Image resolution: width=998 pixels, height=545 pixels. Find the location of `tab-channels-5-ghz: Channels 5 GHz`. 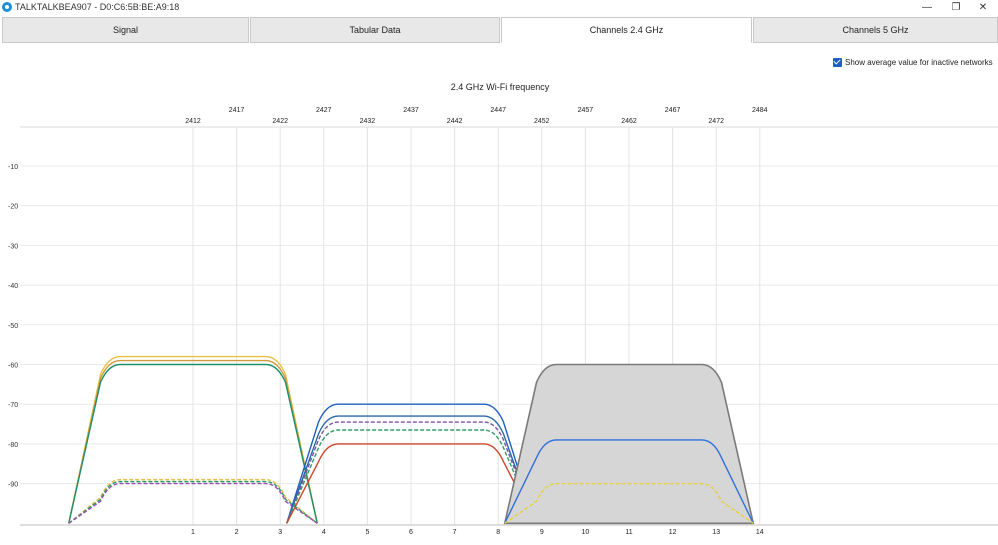

tab-channels-5-ghz: Channels 5 GHz is located at coordinates (875, 30).